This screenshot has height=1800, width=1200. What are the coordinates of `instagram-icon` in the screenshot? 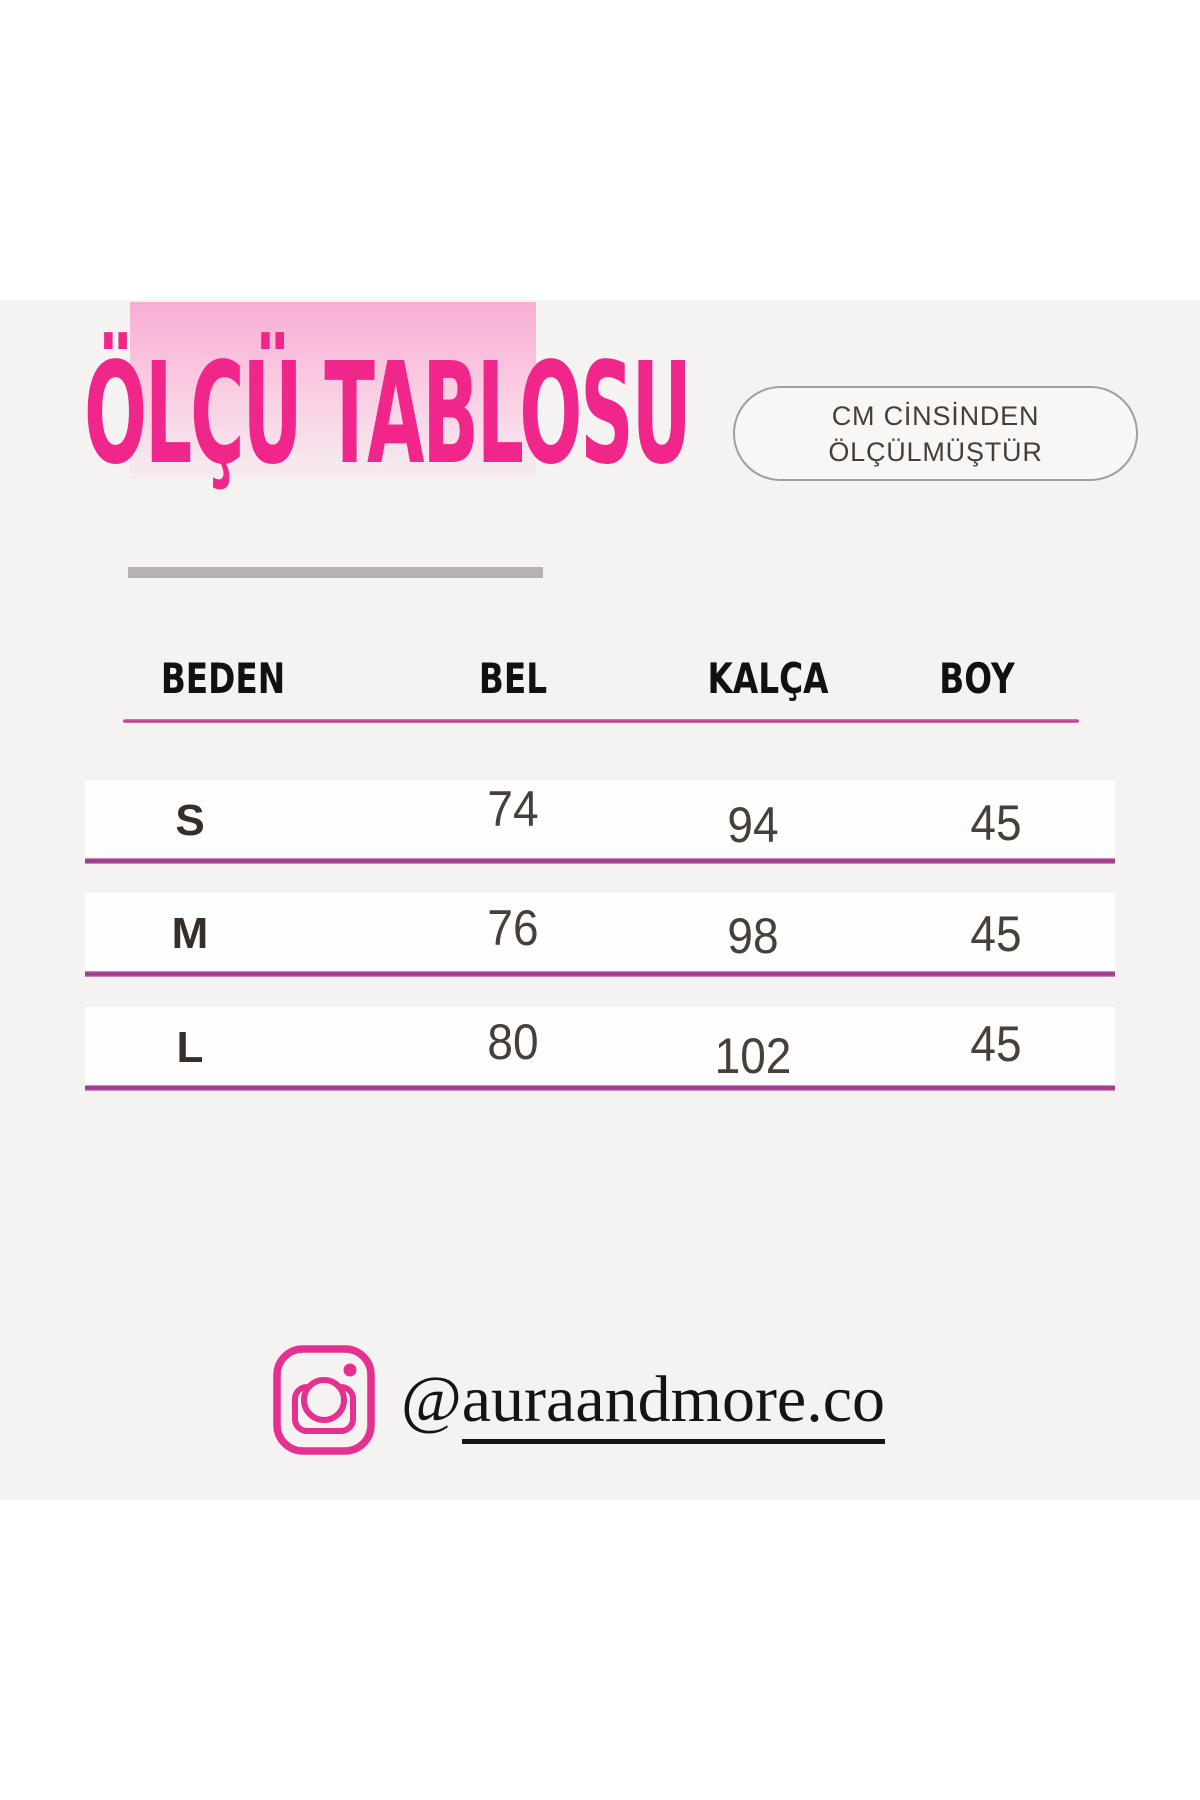 It's located at (324, 1400).